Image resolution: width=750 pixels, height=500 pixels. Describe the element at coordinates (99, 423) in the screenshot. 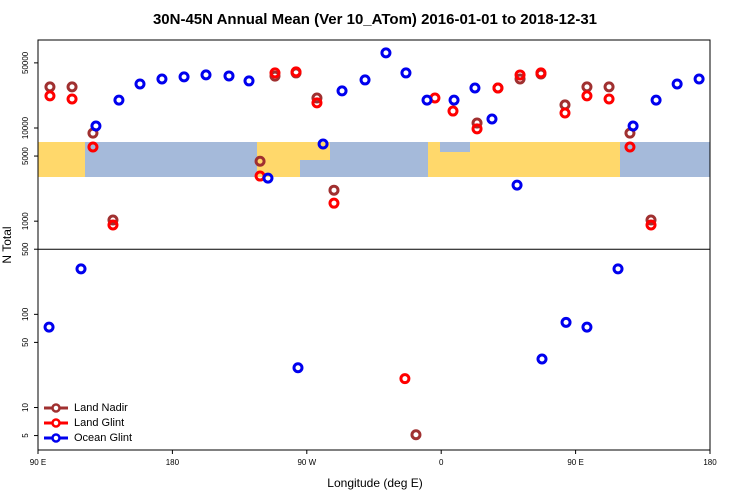

I see `legend-label: Land Glint` at that location.